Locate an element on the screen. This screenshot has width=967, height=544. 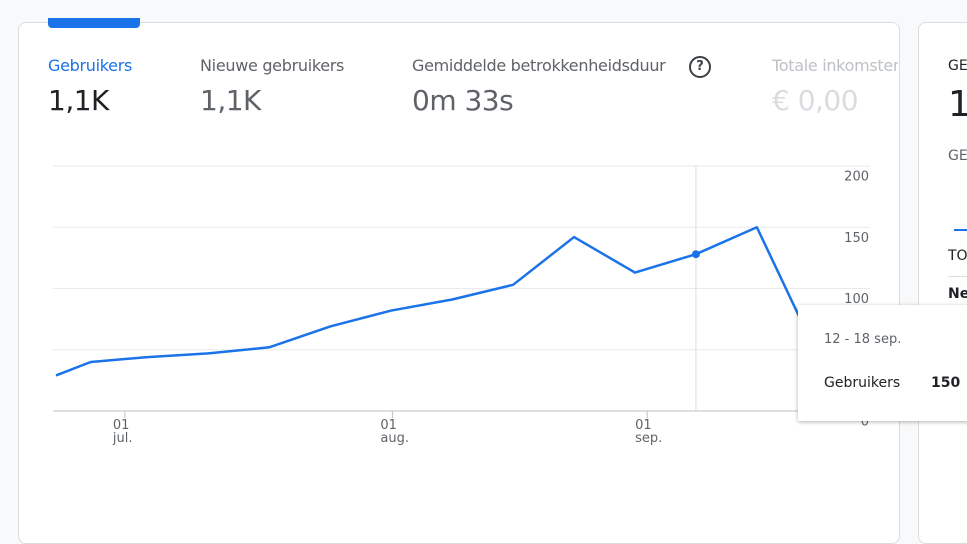
x-tick-label: 01 jul. is located at coordinates (122, 432).